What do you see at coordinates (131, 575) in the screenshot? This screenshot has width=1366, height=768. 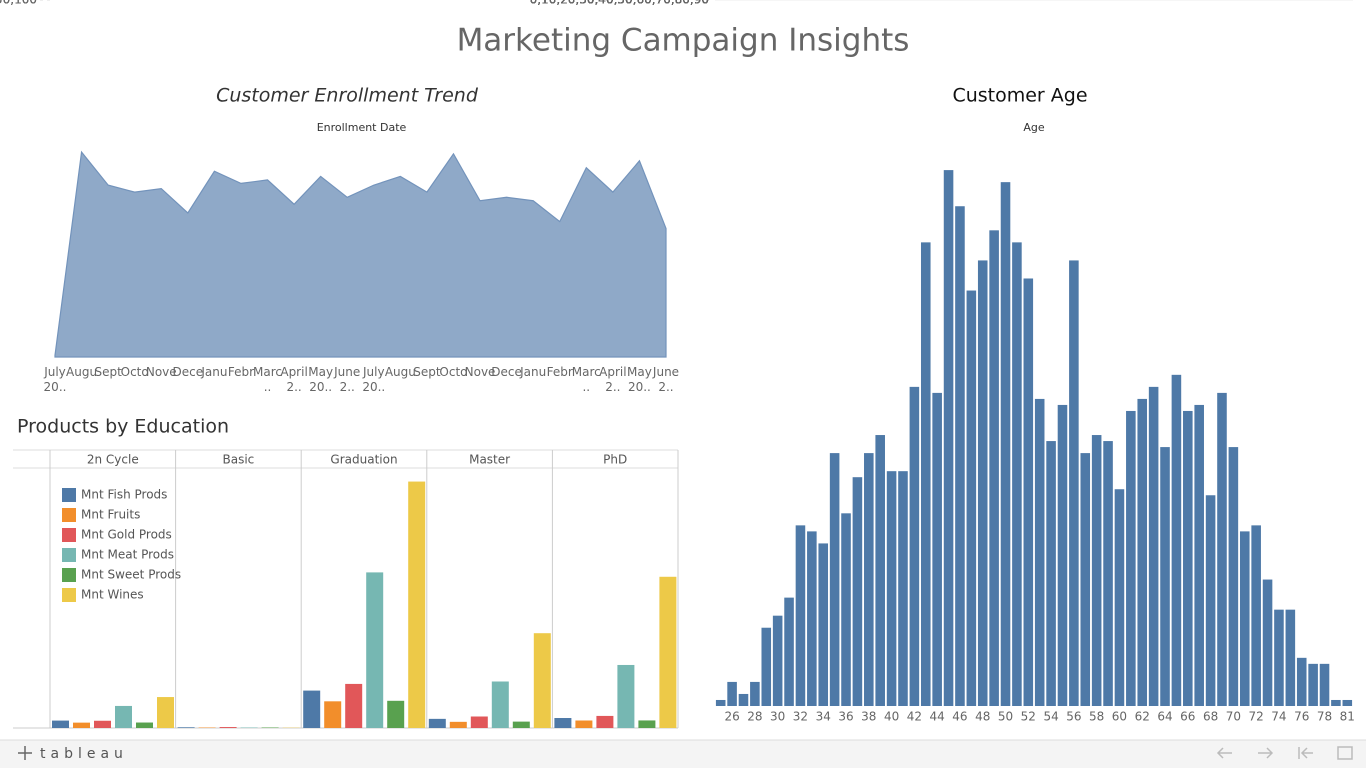 I see `legend-label: Mnt Sweet Prods` at bounding box center [131, 575].